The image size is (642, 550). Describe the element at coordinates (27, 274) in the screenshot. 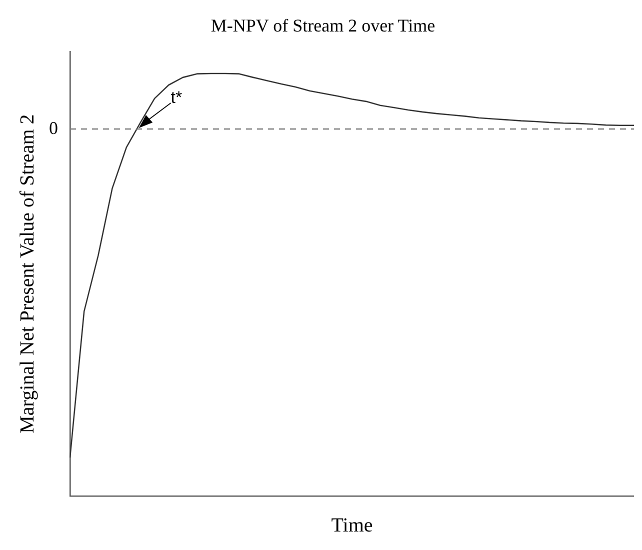

I see `y-axis-title: Marginal Net Present Value of Stream 2` at that location.